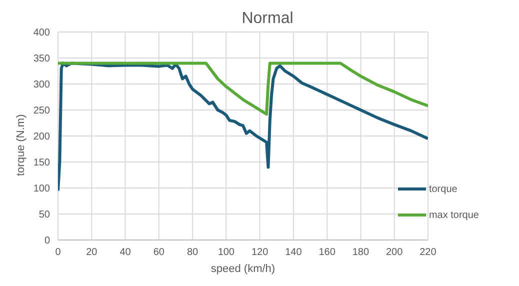  Describe the element at coordinates (428, 252) in the screenshot. I see `x-tick-label: 220` at that location.